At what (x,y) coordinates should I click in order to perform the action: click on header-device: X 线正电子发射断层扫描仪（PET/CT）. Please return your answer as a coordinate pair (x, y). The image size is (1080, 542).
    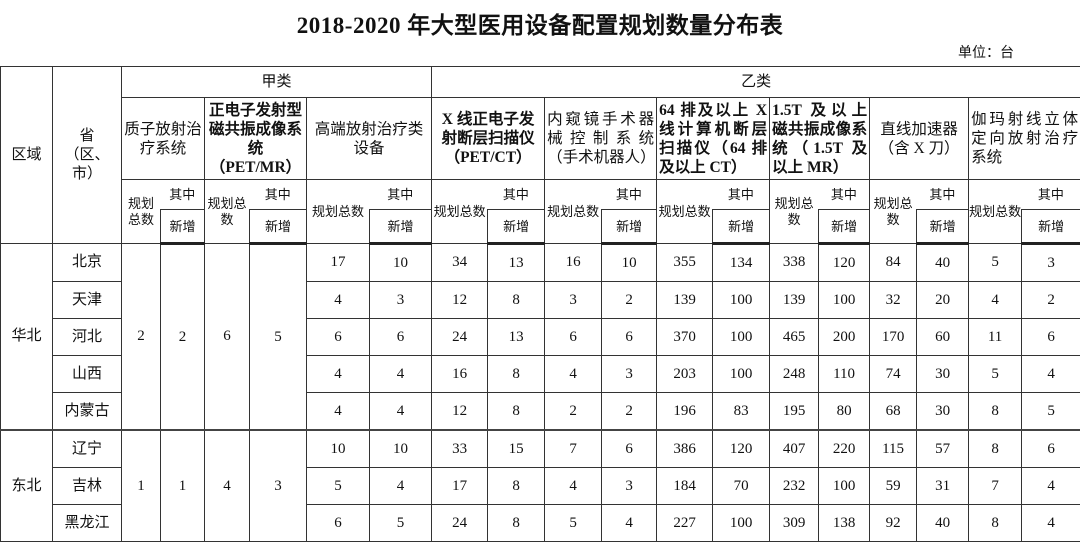
    Looking at the image, I should click on (488, 139).